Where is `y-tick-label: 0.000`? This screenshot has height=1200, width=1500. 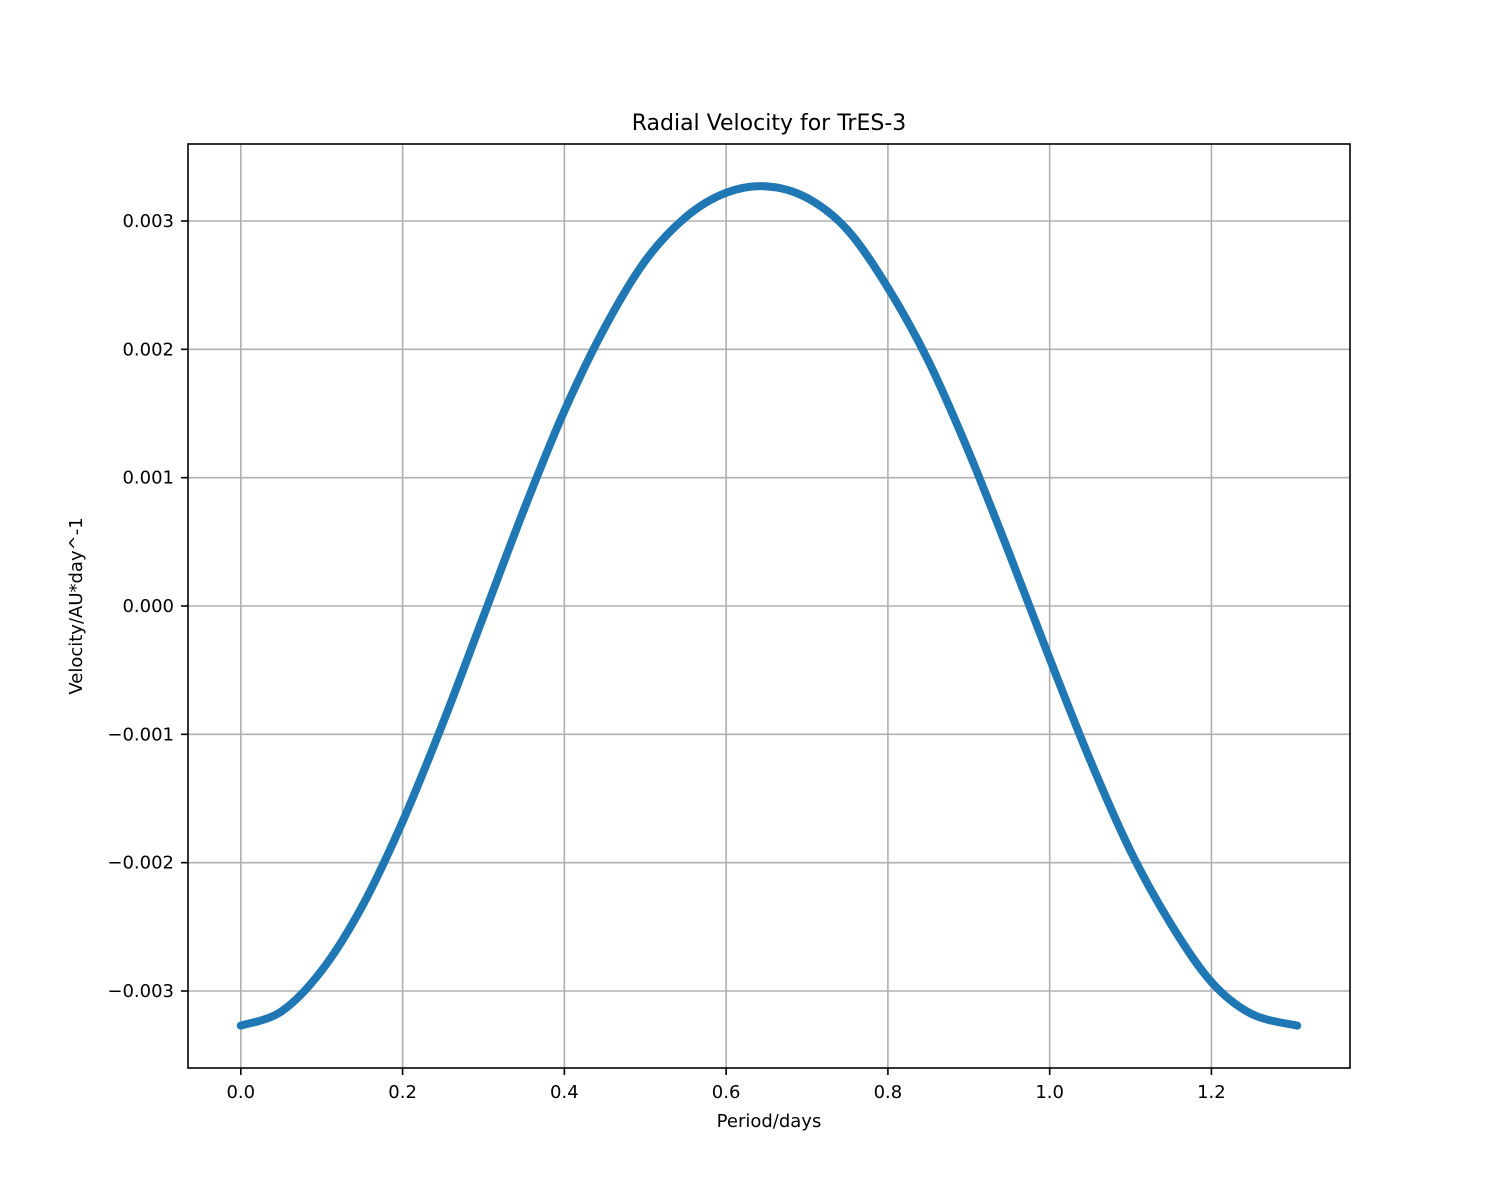 y-tick-label: 0.000 is located at coordinates (148, 606).